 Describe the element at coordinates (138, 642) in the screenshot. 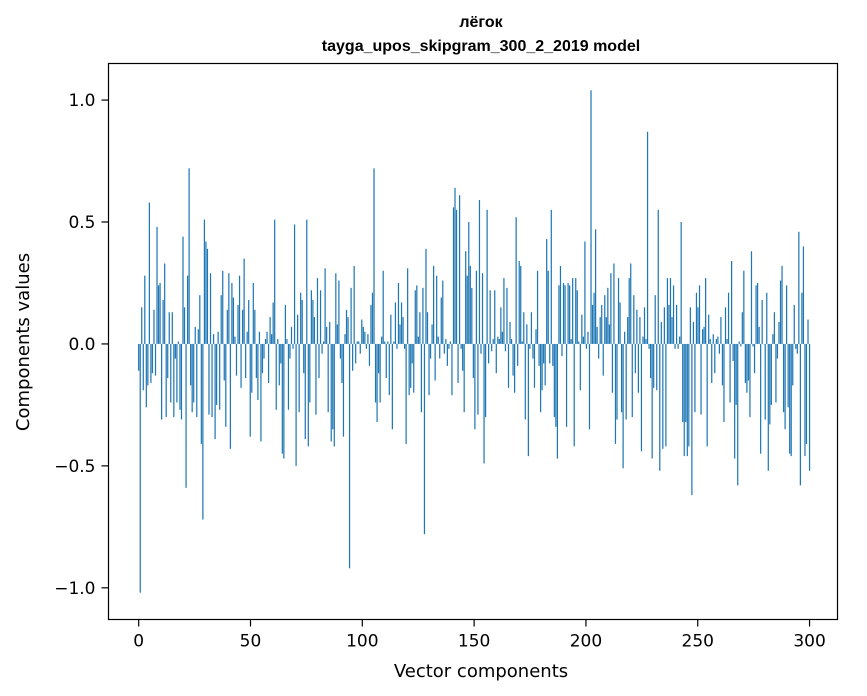

I see `x-tick-label: 0` at that location.